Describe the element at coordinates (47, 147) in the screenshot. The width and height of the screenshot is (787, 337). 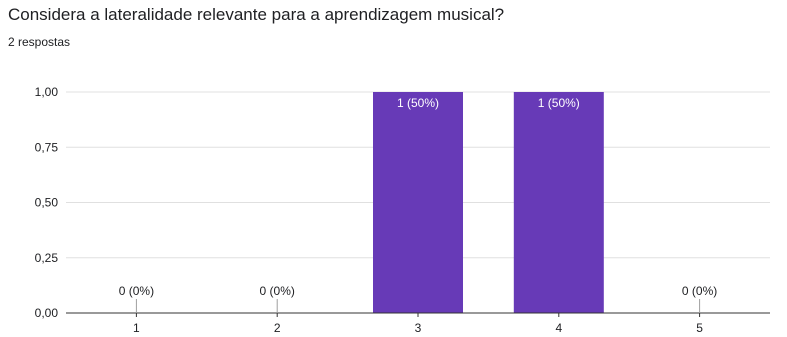
I see `y-tick-label: 0,75` at that location.